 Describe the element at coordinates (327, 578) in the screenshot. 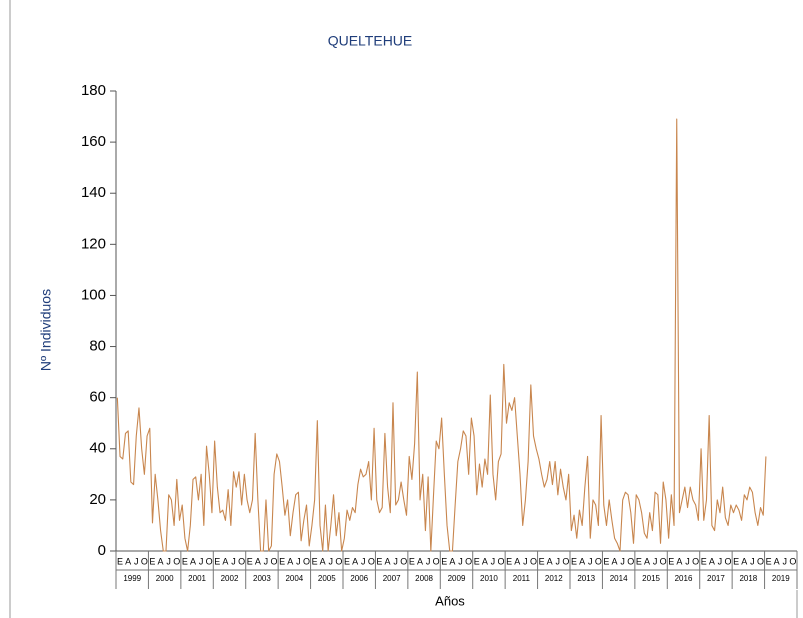

I see `year-label: 2005` at that location.